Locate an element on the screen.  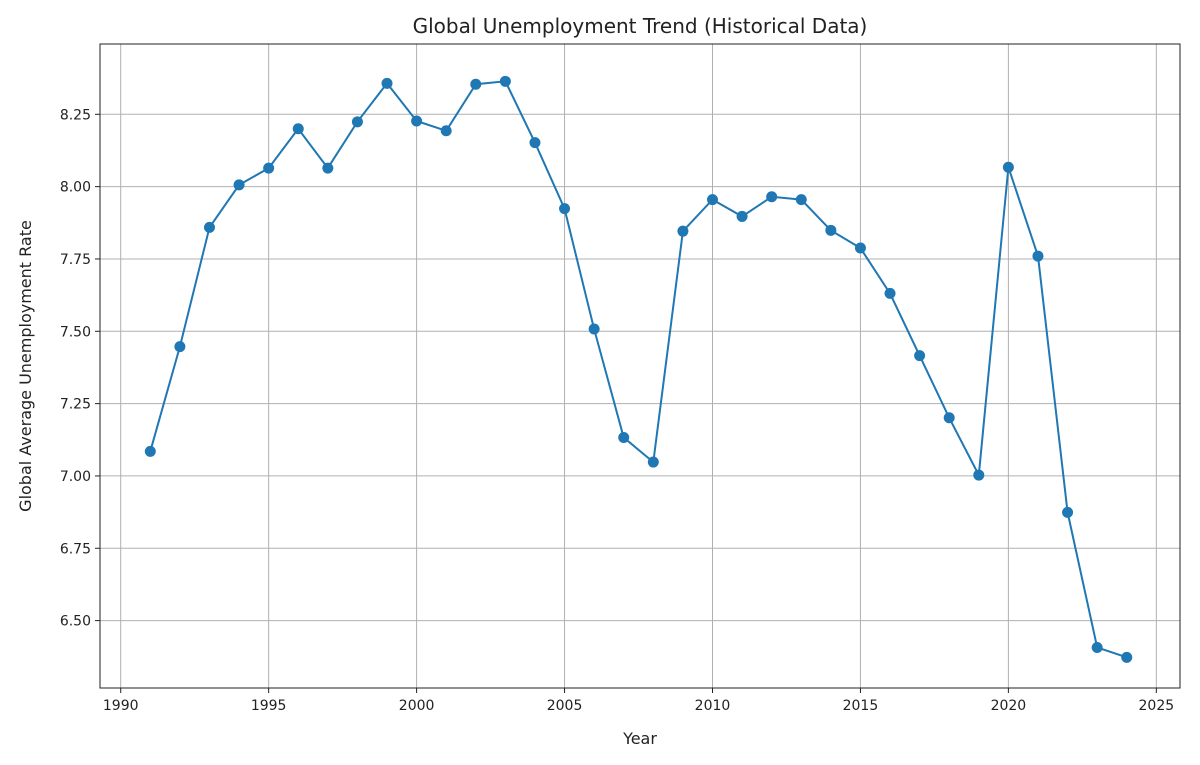
y-tick-label: 7.00 is located at coordinates (75, 477).